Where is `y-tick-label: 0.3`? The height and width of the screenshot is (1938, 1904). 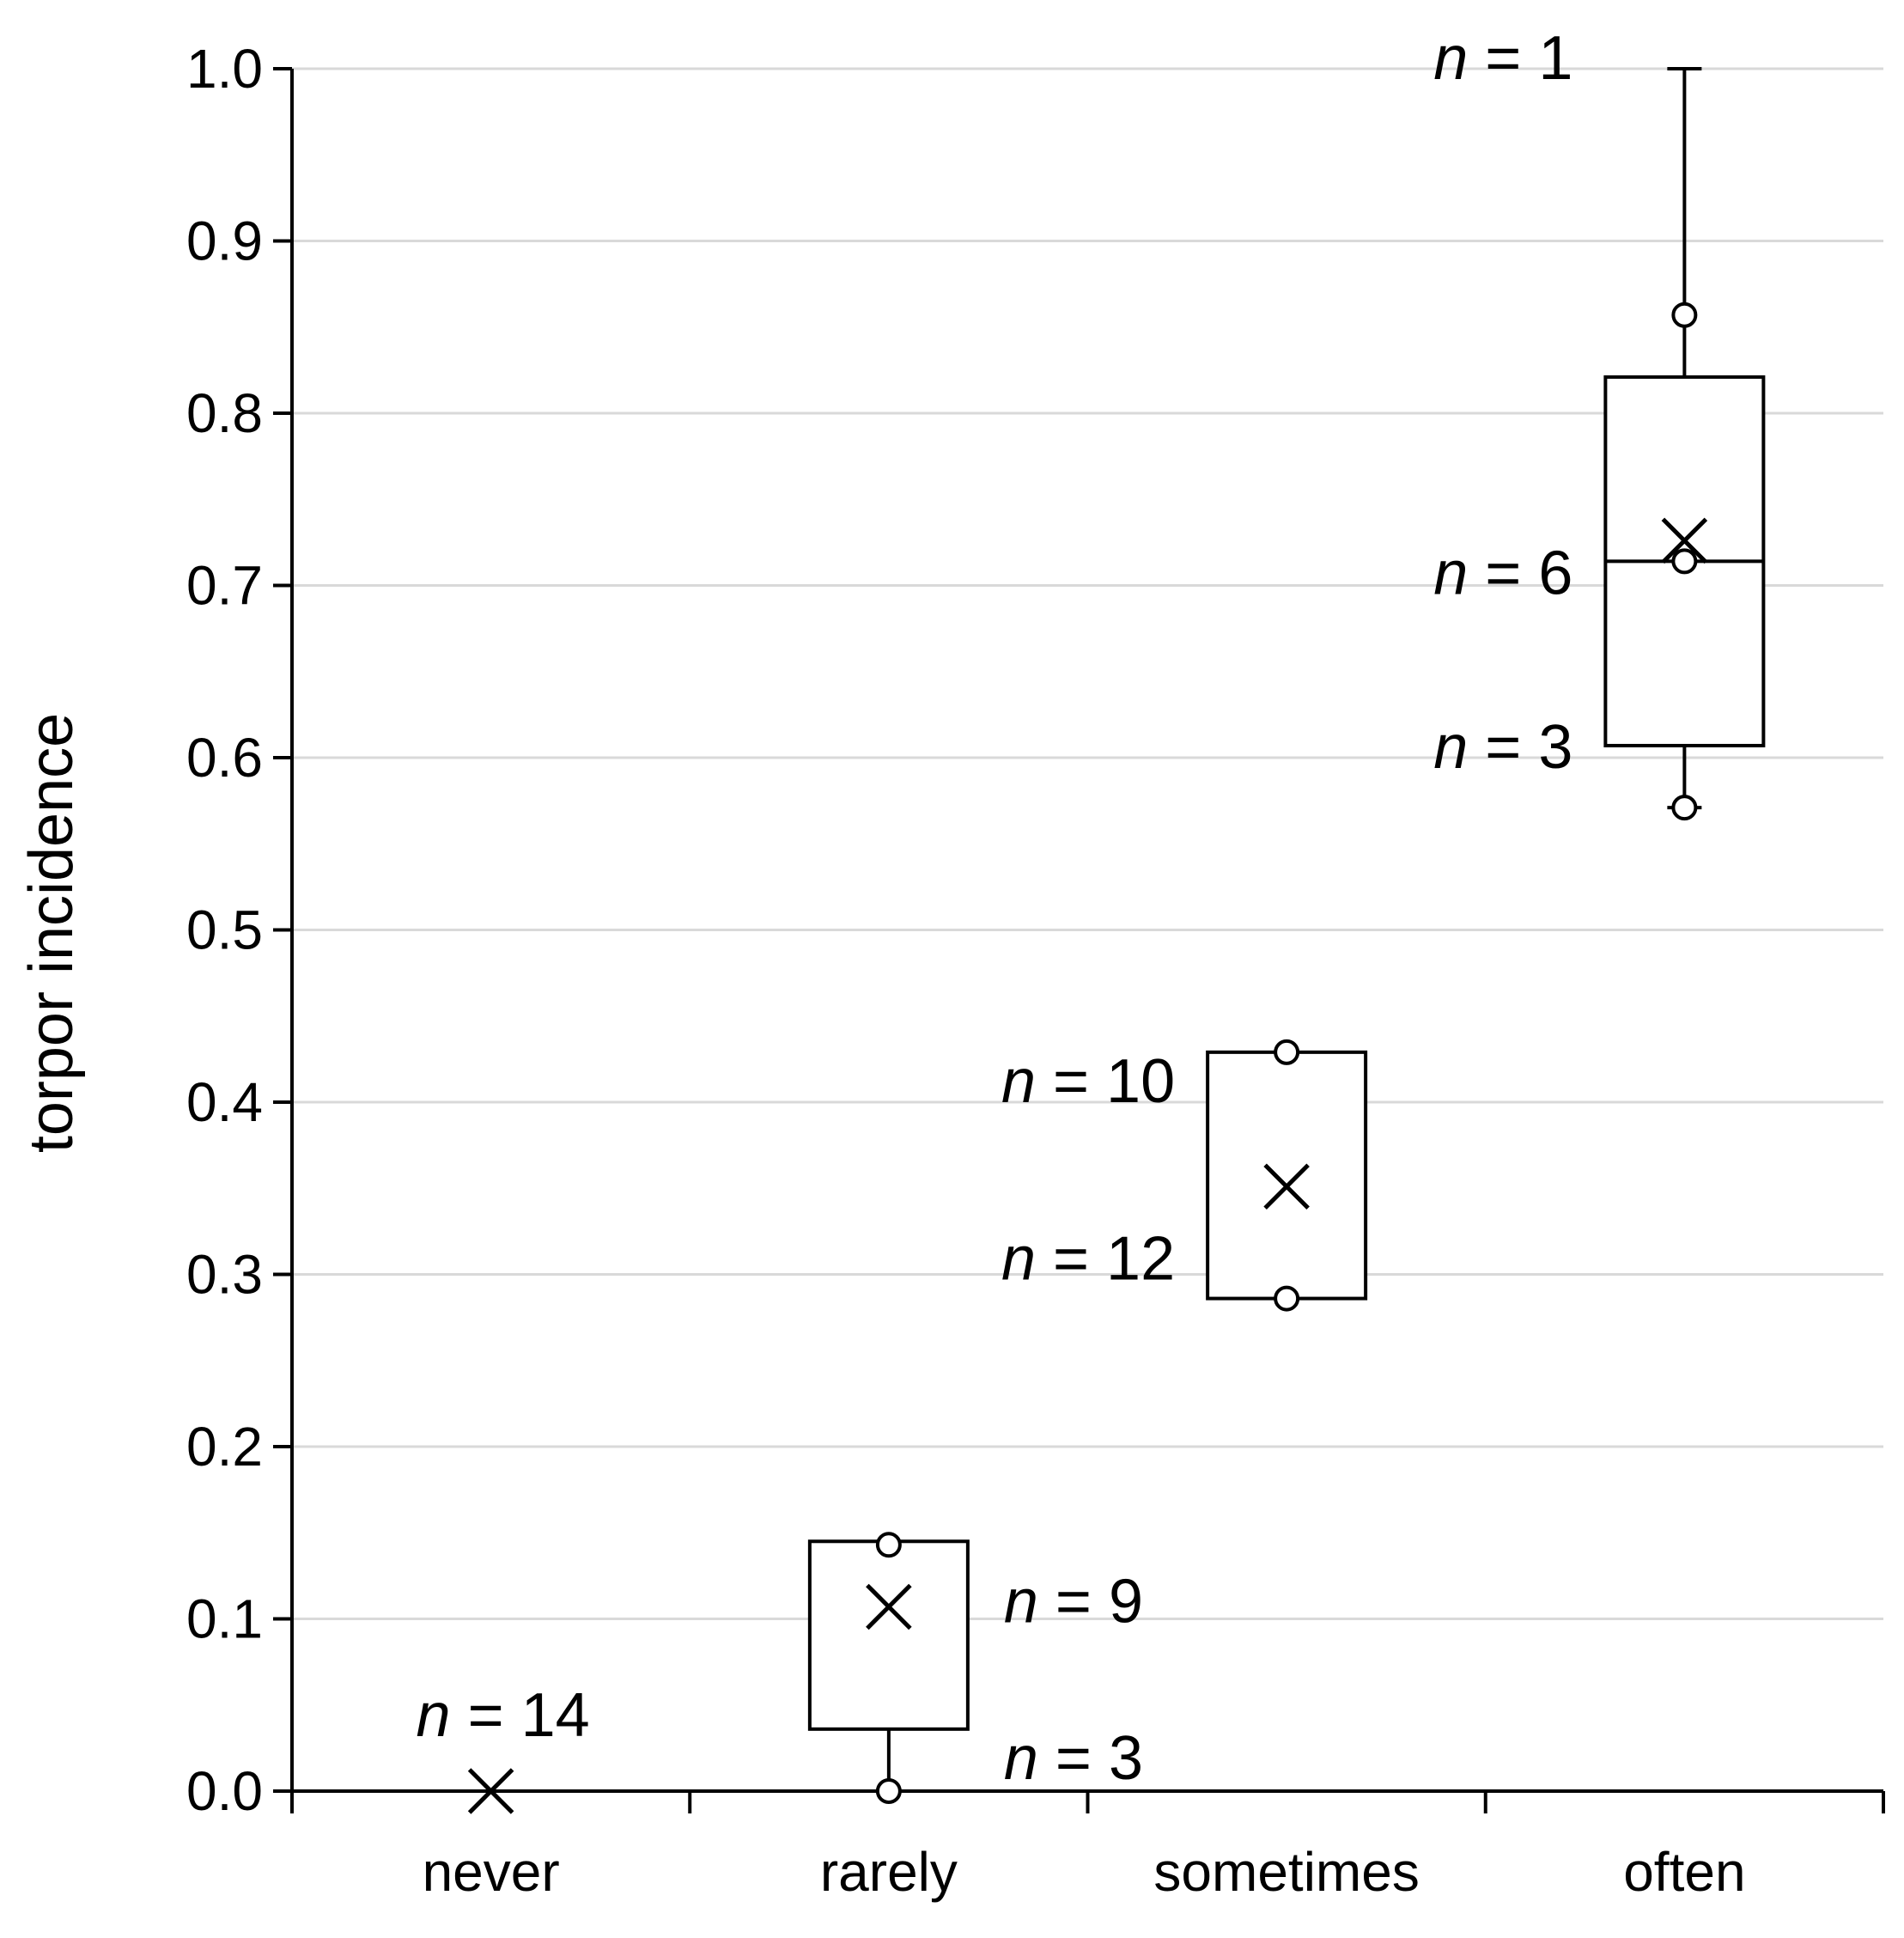 y-tick-label: 0.3 is located at coordinates (225, 1275).